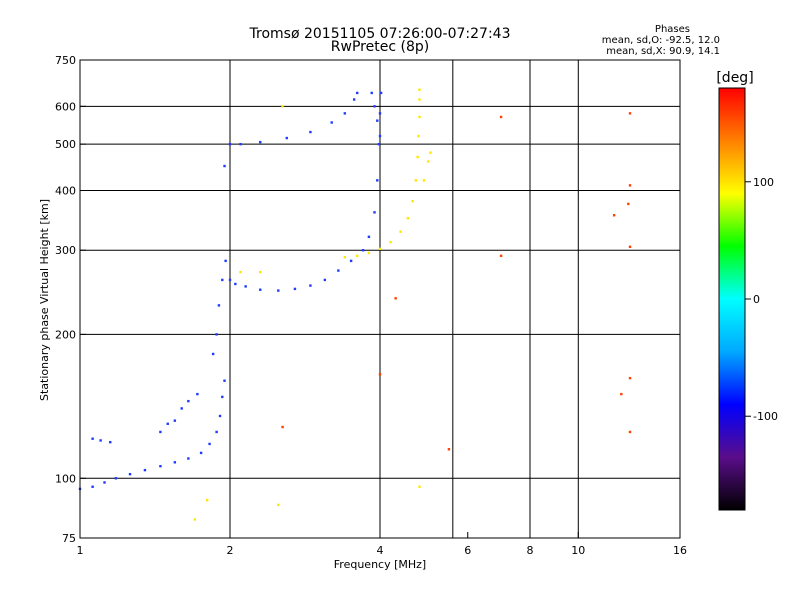  I want to click on colorbar-tick-label: 0, so click(756, 299).